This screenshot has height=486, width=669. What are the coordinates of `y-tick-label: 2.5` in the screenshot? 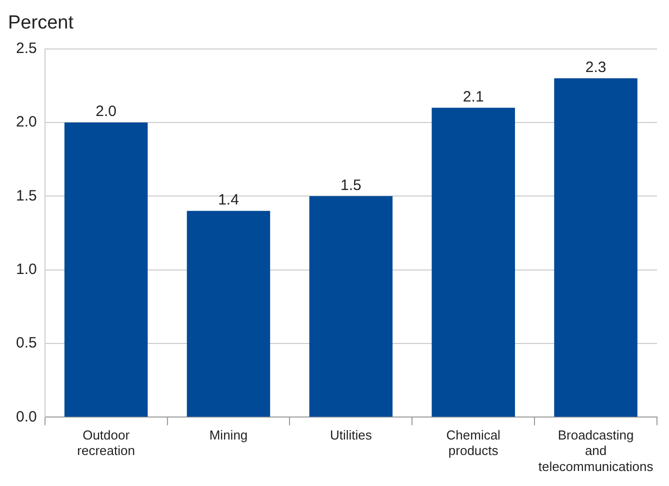 It's located at (26, 48).